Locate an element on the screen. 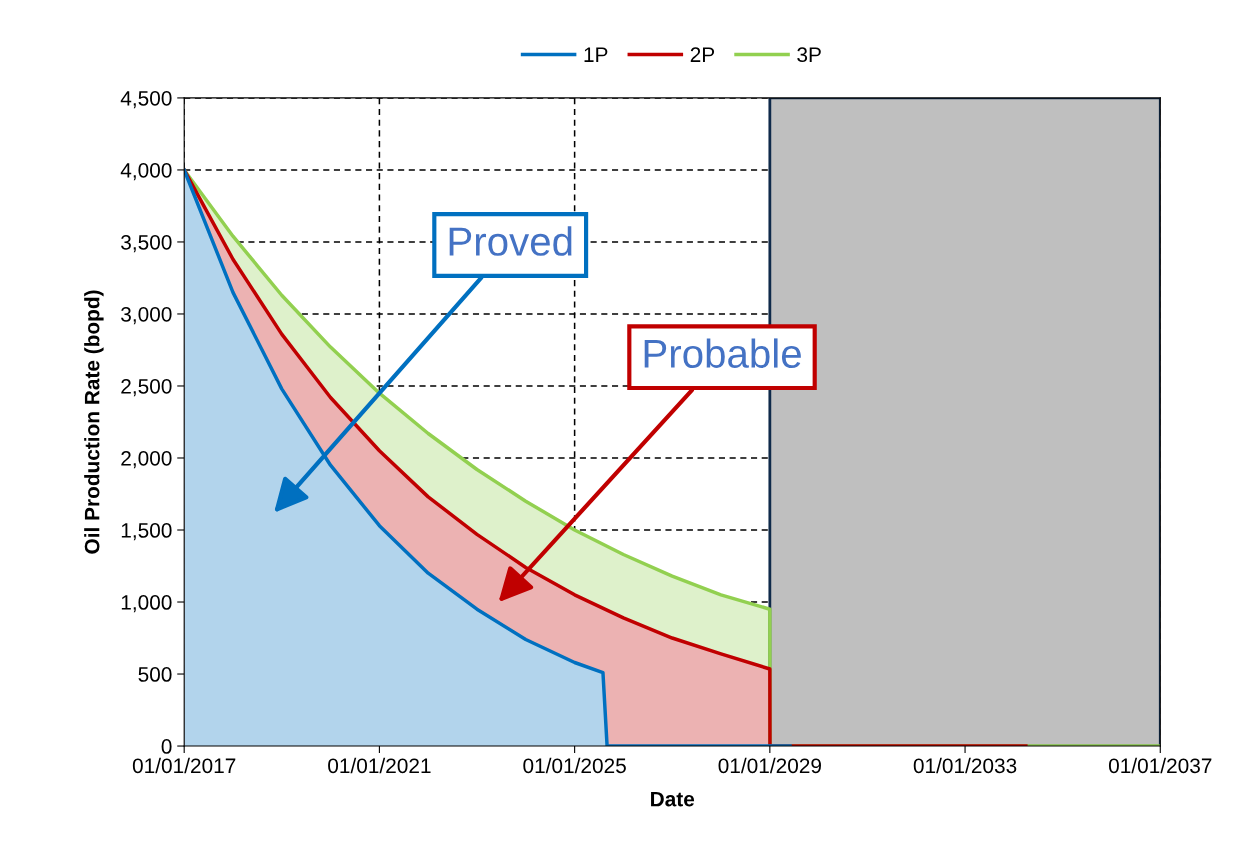 The width and height of the screenshot is (1253, 859). x-tick-label: 01/01/2033 is located at coordinates (965, 765).